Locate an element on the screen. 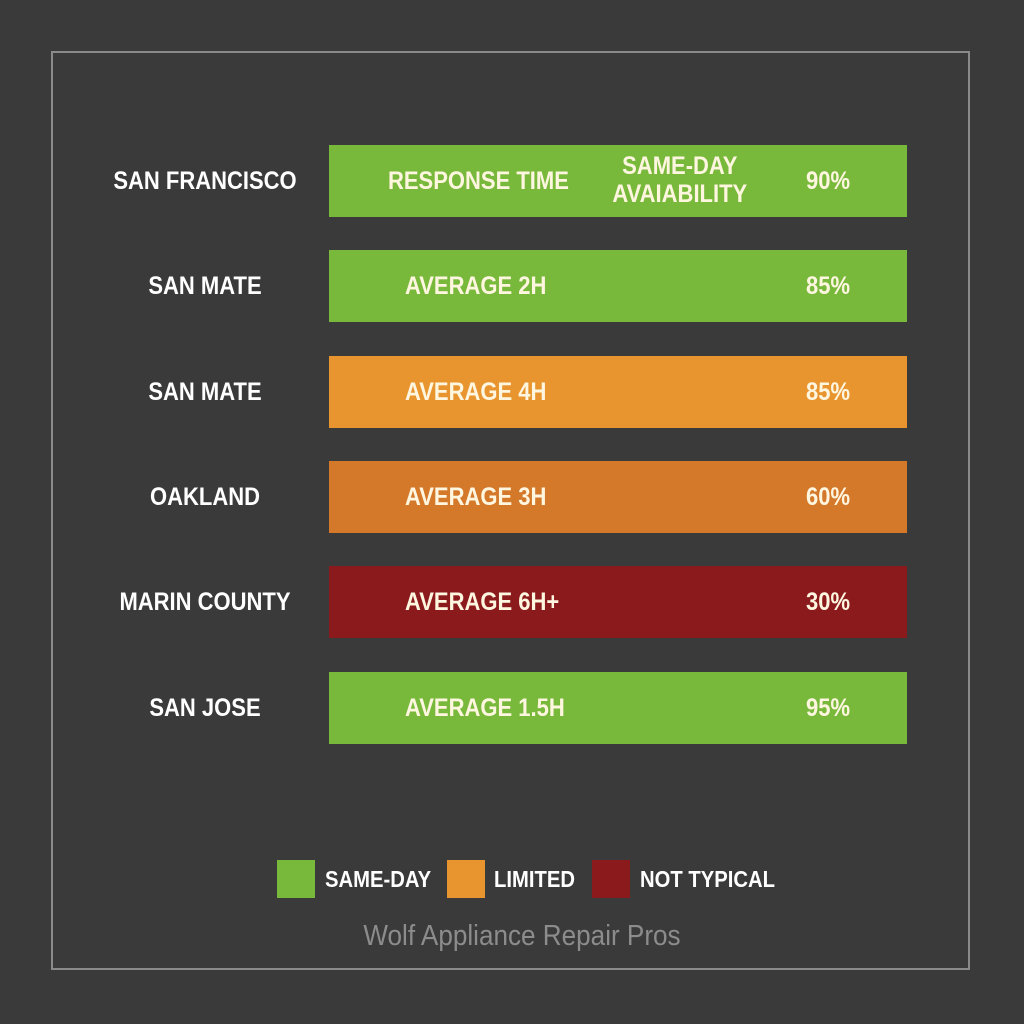 The height and width of the screenshot is (1024, 1024). availability-percent: 30% is located at coordinates (828, 602).